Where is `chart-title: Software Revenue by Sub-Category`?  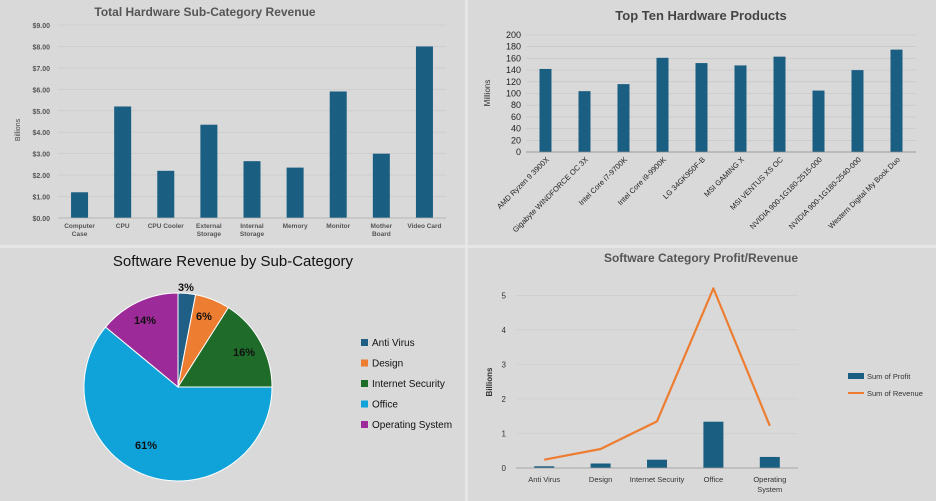
chart-title: Software Revenue by Sub-Category is located at coordinates (233, 261).